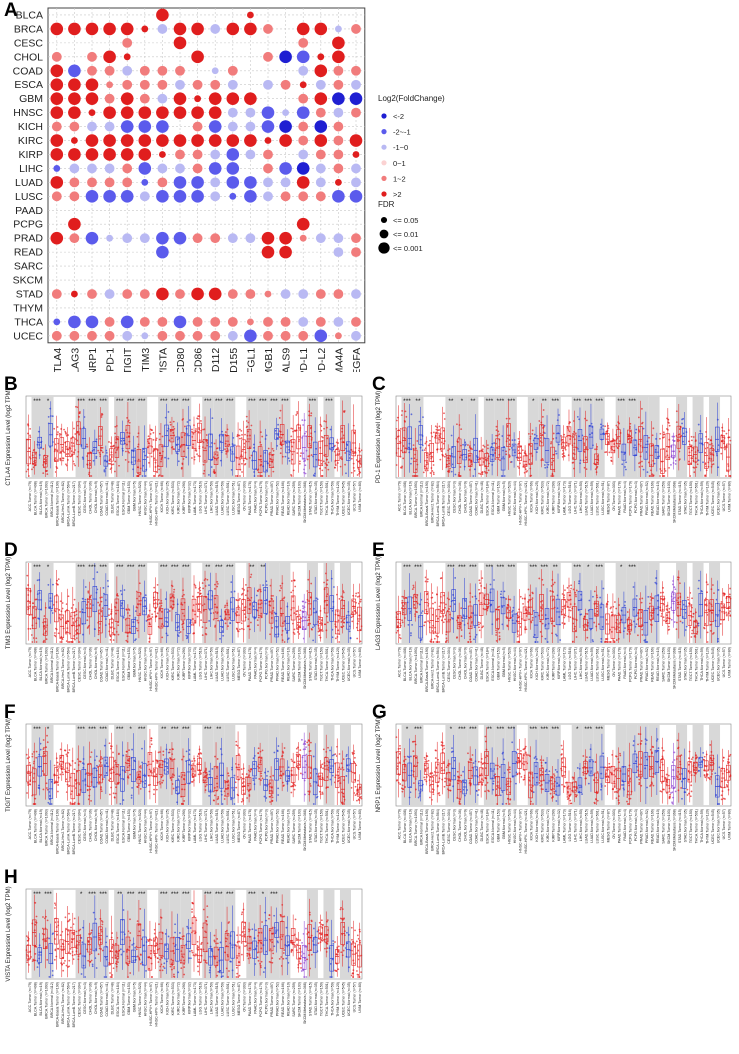 The height and width of the screenshot is (1054, 739). Describe the element at coordinates (338, 664) in the screenshot. I see `x-tick-label: THYM.Tumor (n=120)` at that location.